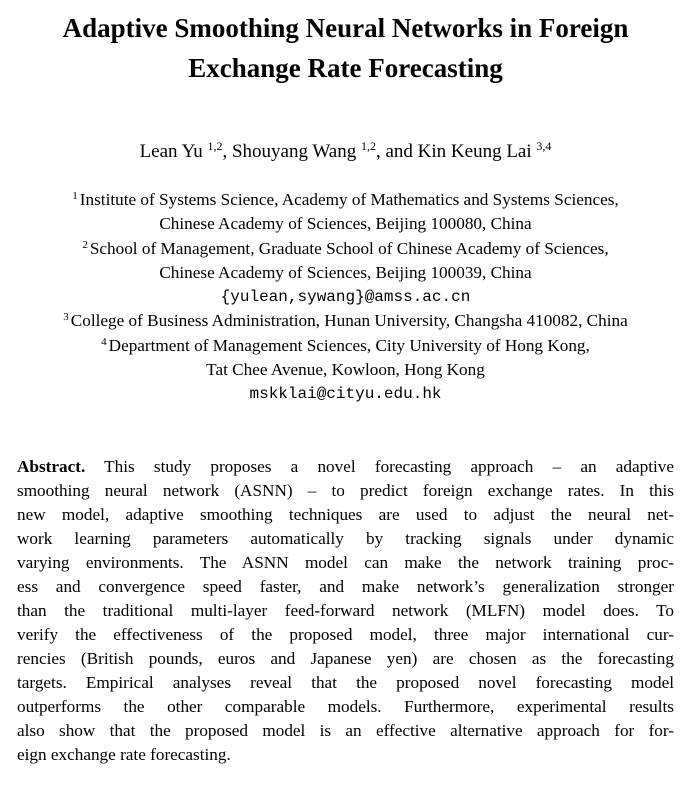 The width and height of the screenshot is (691, 787). I want to click on title-line-2: Exchange Rate Forecasting, so click(345, 68).